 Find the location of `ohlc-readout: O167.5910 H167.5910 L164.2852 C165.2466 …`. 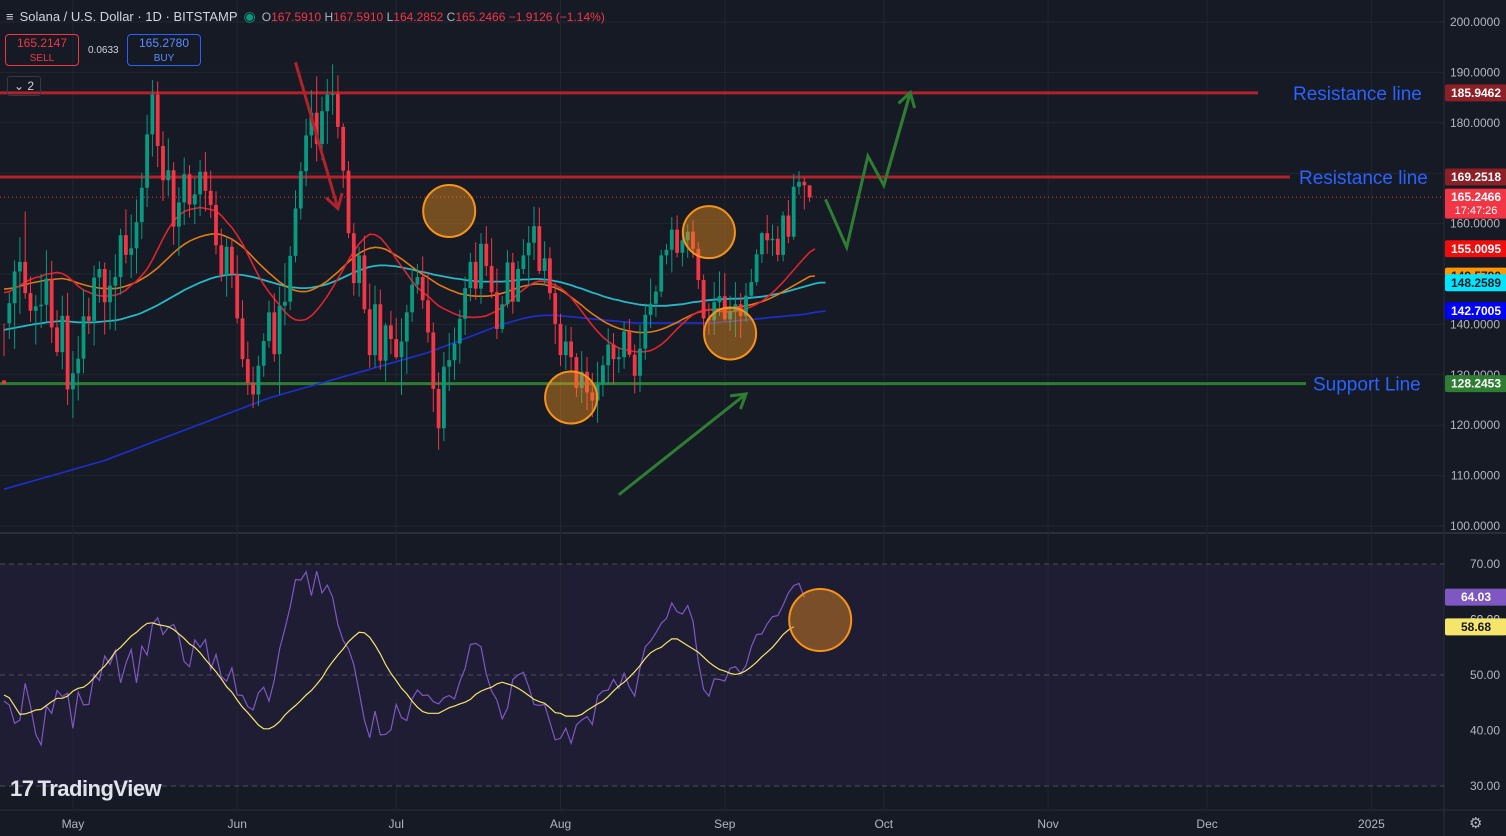

ohlc-readout: O167.5910 H167.5910 L164.2852 C165.2466 … is located at coordinates (433, 16).